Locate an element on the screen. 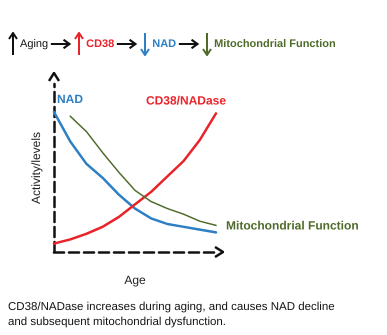 The width and height of the screenshot is (387, 335). text: CD38/NADase increases during aging, and causes NAD decline and subsequent mitochondrial dysfunction. is located at coordinates (172, 315).